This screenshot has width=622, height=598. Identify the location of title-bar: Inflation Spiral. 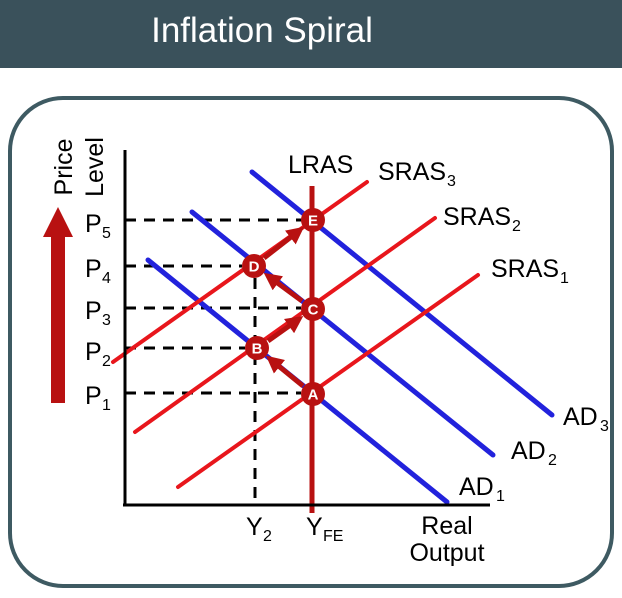
(311, 34).